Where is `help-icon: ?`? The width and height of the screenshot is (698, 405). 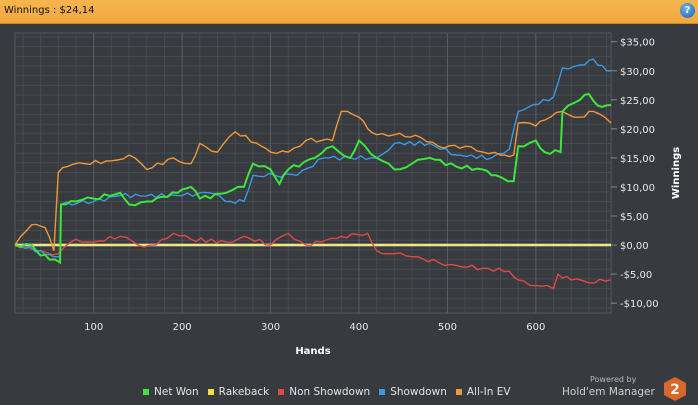 help-icon: ? is located at coordinates (687, 10).